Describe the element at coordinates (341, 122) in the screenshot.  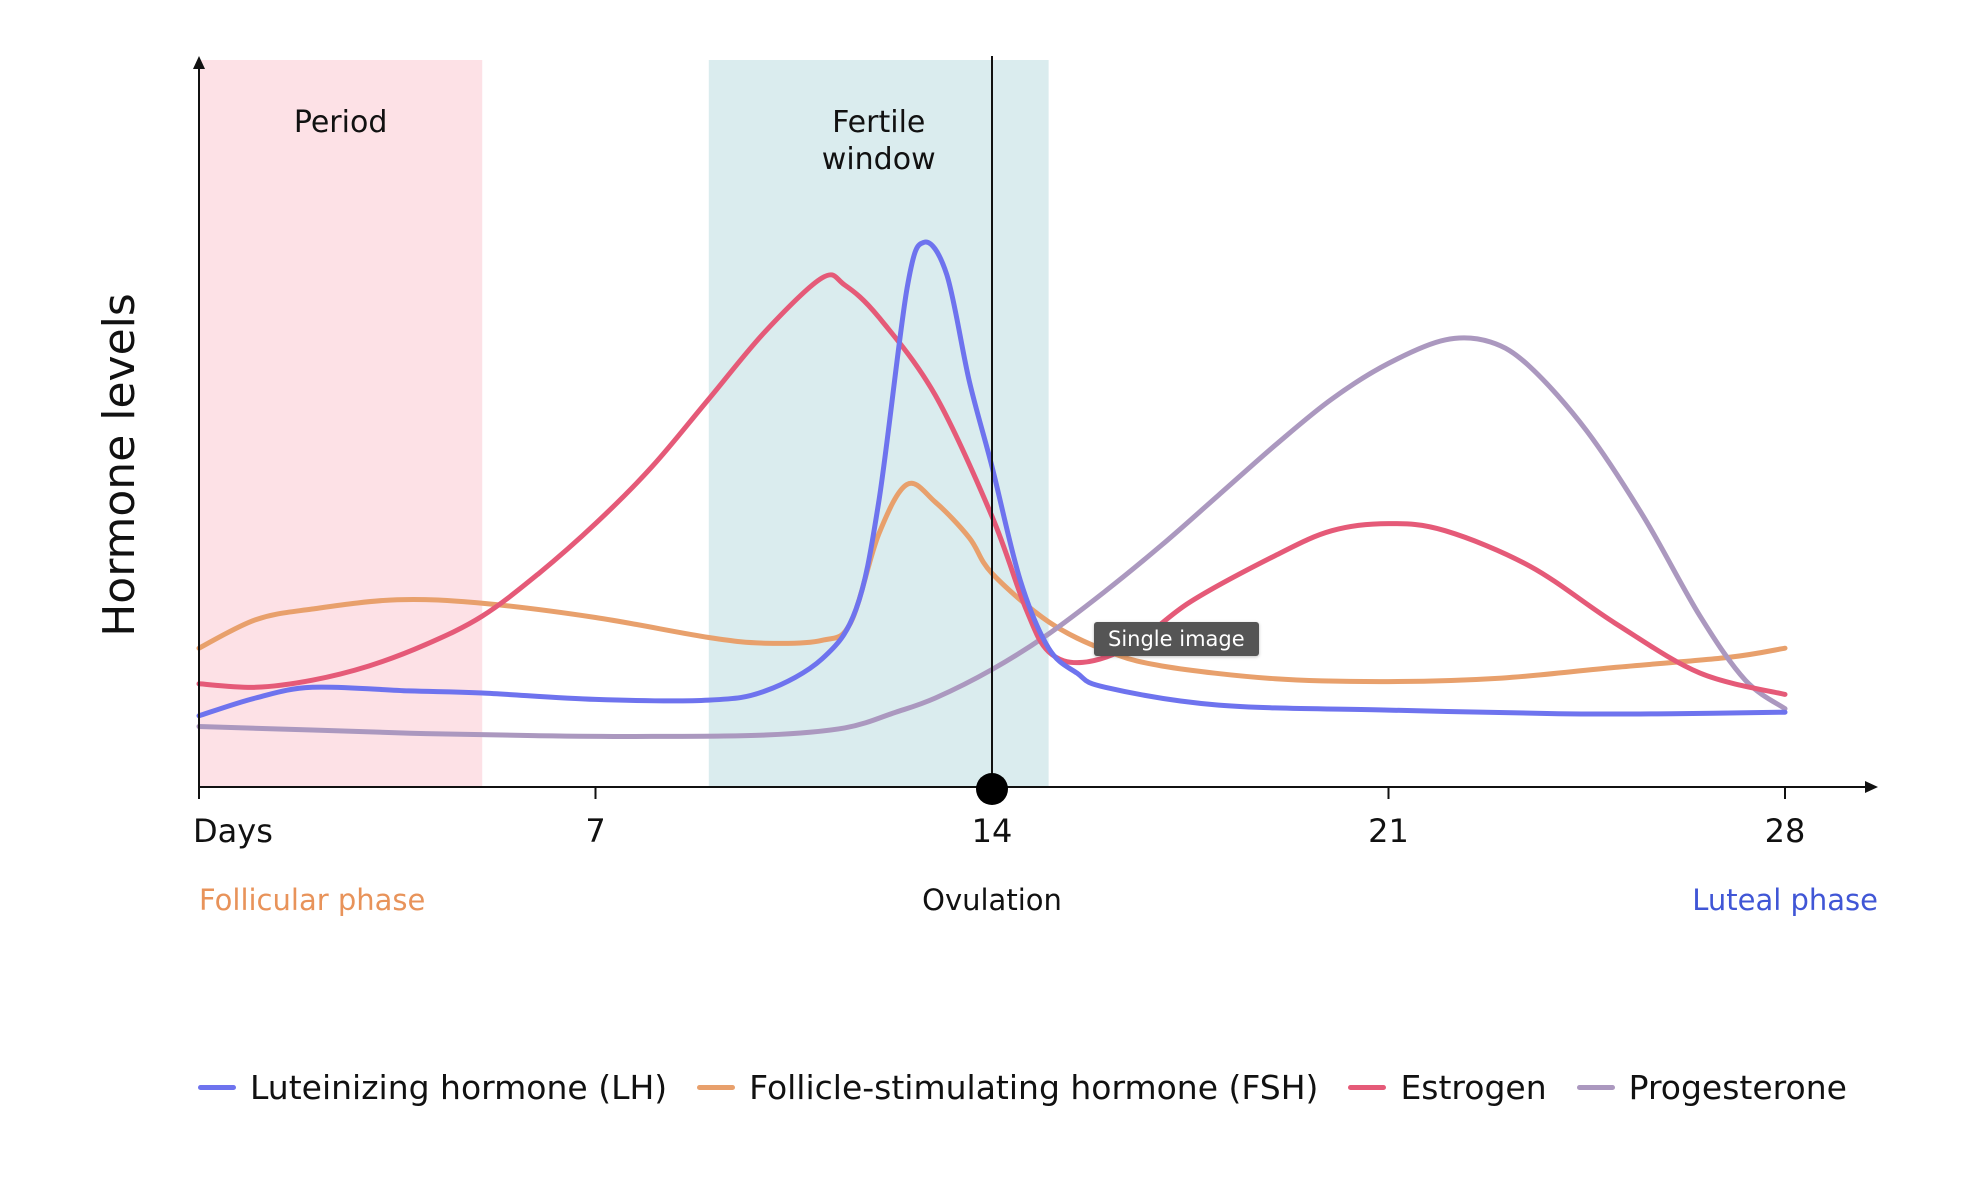
I see `band-label-period: Period` at that location.